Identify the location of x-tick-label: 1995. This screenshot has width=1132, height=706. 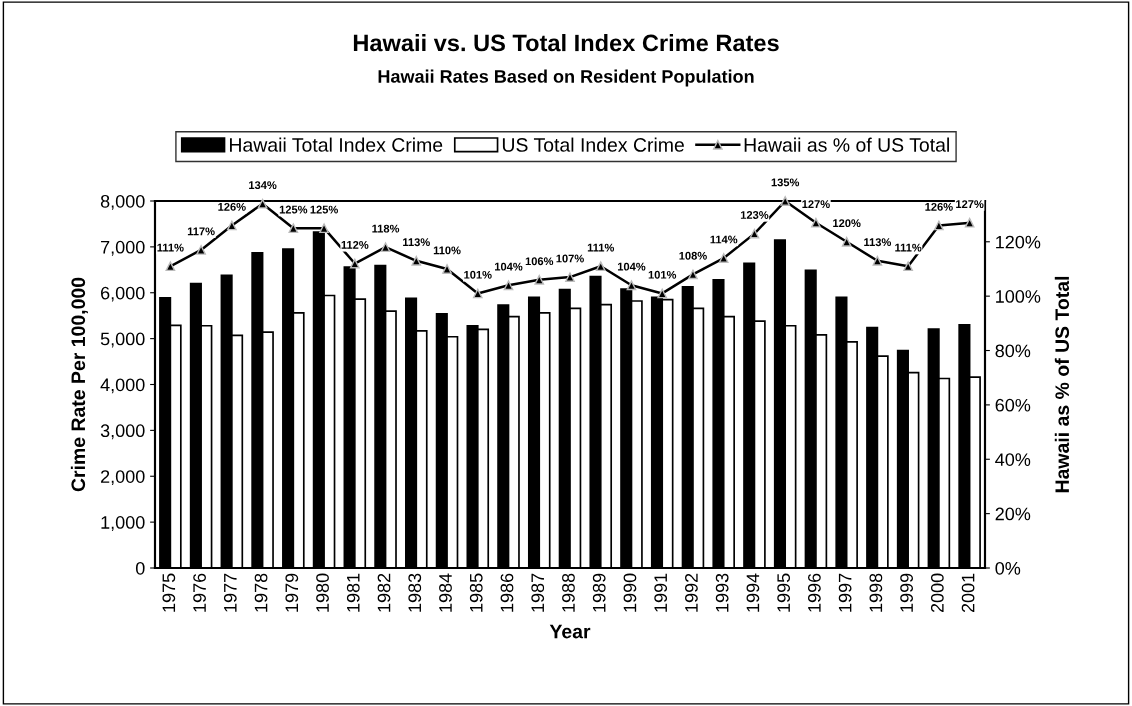
(784, 592).